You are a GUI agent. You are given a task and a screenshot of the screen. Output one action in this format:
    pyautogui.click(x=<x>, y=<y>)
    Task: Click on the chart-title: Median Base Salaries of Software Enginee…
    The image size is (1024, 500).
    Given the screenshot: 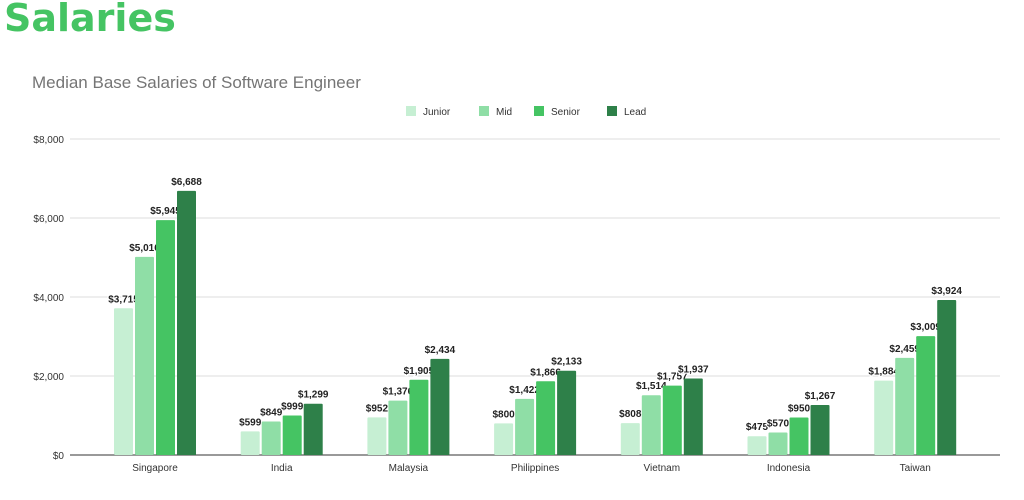 What is the action you would take?
    pyautogui.click(x=196, y=82)
    